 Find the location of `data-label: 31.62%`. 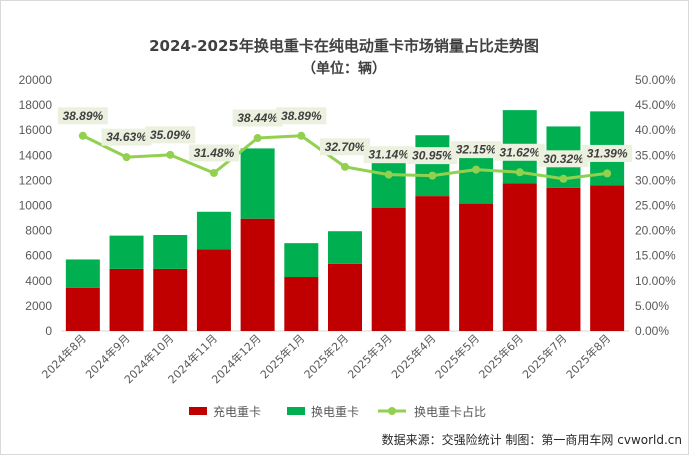

data-label: 31.62% is located at coordinates (519, 152).